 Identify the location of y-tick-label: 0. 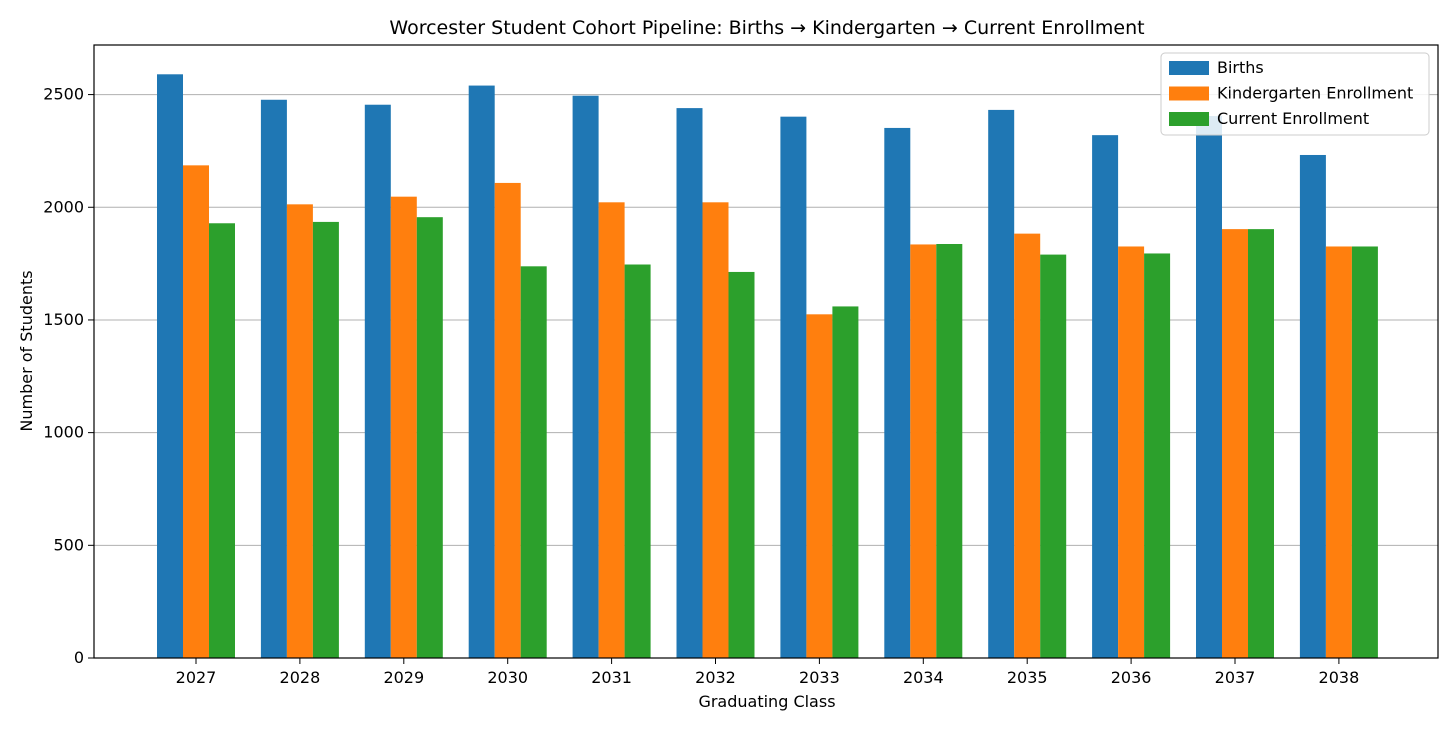
(79, 657).